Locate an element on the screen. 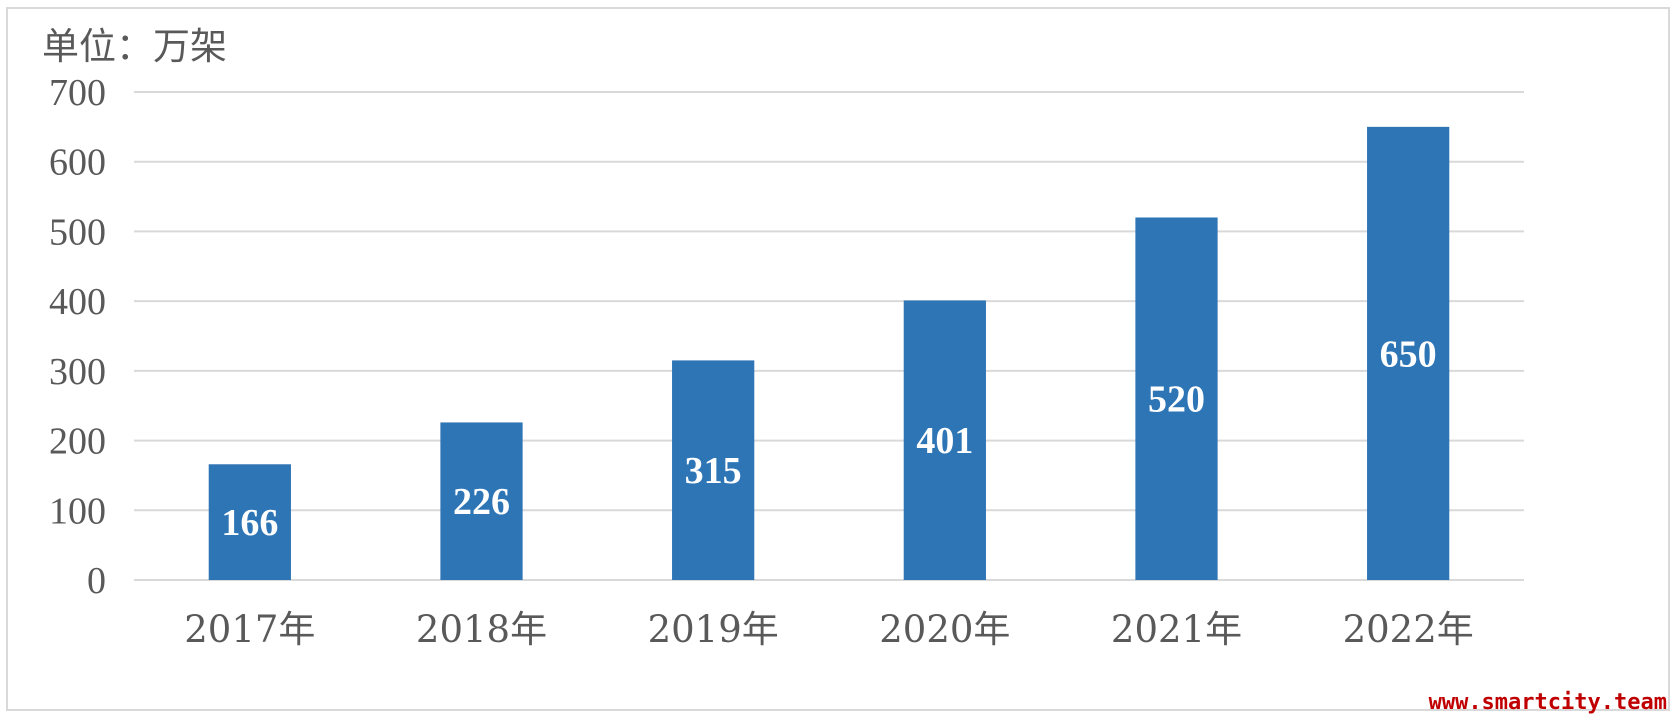 The width and height of the screenshot is (1679, 720). data-label: 650 is located at coordinates (1408, 354).